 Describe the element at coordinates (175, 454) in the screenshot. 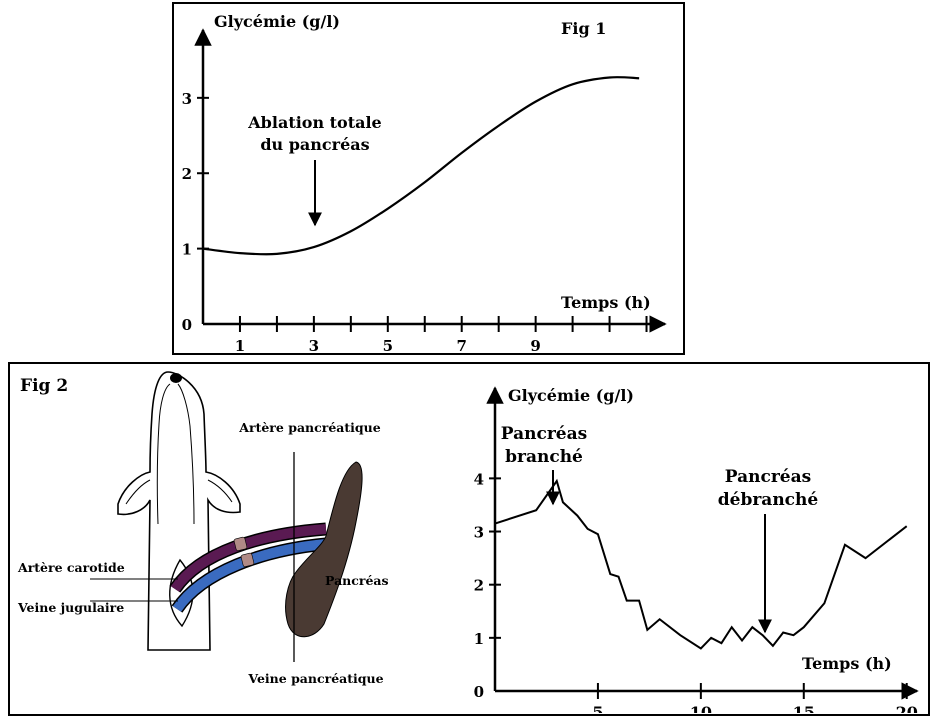

I see `dog-inner-outline` at that location.